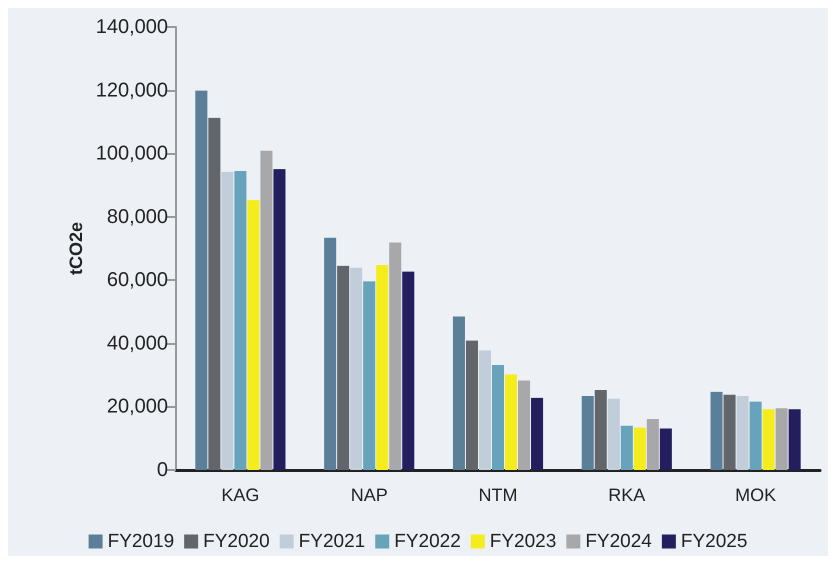 Image resolution: width=836 pixels, height=564 pixels. What do you see at coordinates (137, 343) in the screenshot?
I see `y-tick-label: 40,000` at bounding box center [137, 343].